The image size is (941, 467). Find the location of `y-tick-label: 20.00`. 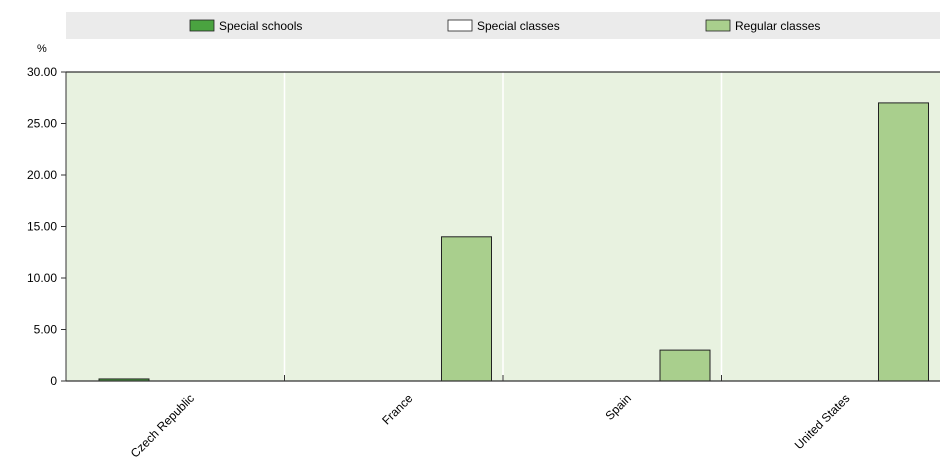

y-tick-label: 20.00 is located at coordinates (42, 175).